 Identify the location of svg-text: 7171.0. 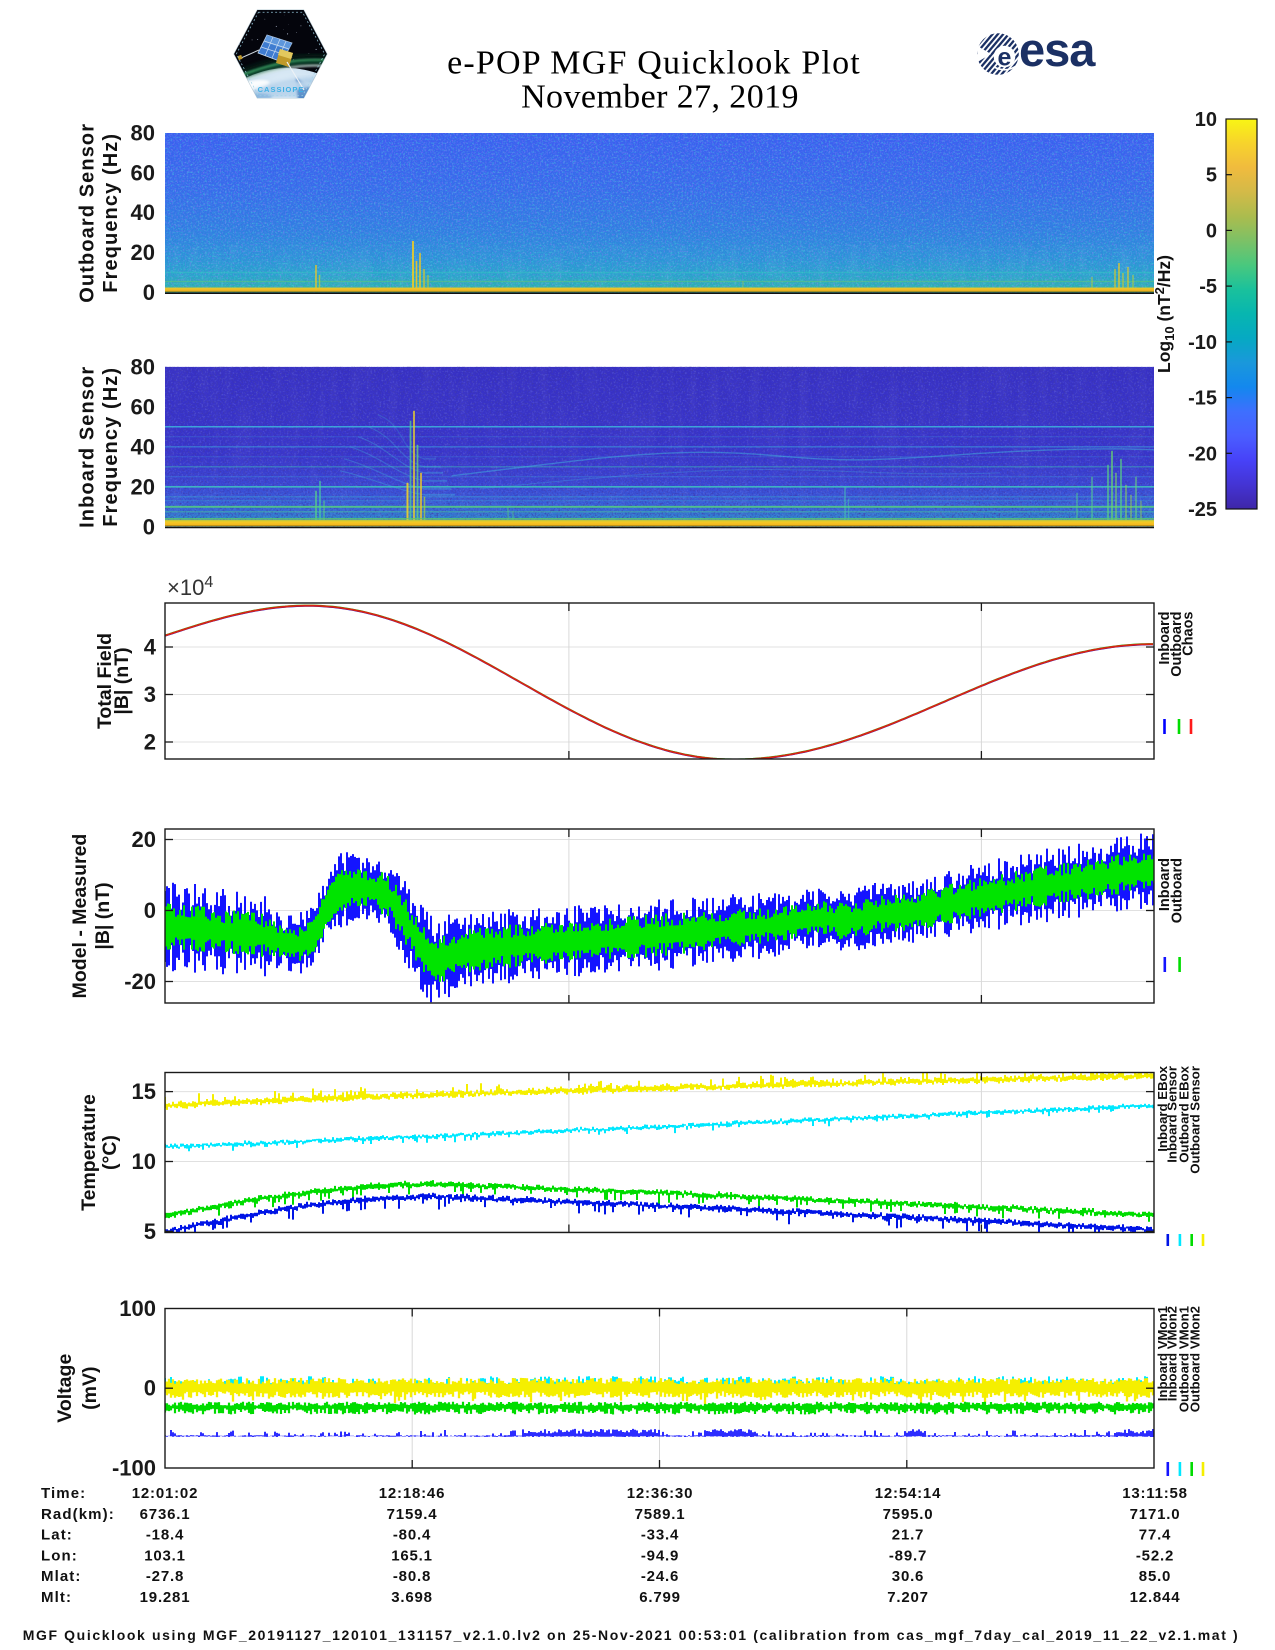
(1155, 1514).